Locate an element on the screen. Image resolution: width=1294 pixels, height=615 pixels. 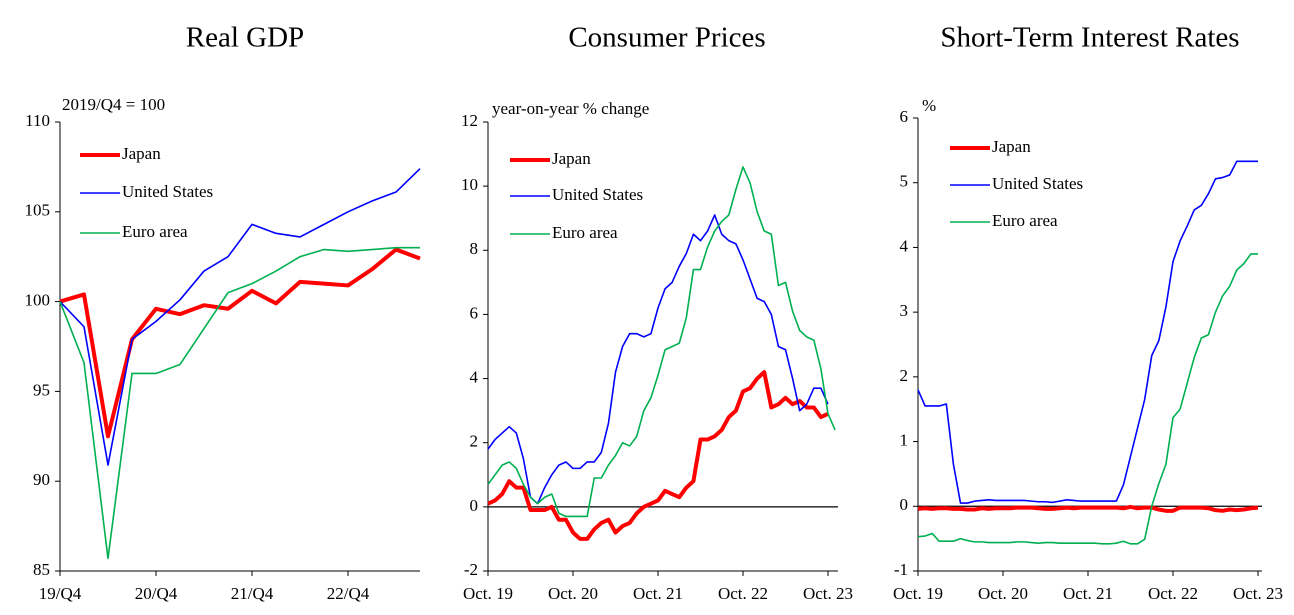
y-tick-label: 12 is located at coordinates (469, 120).